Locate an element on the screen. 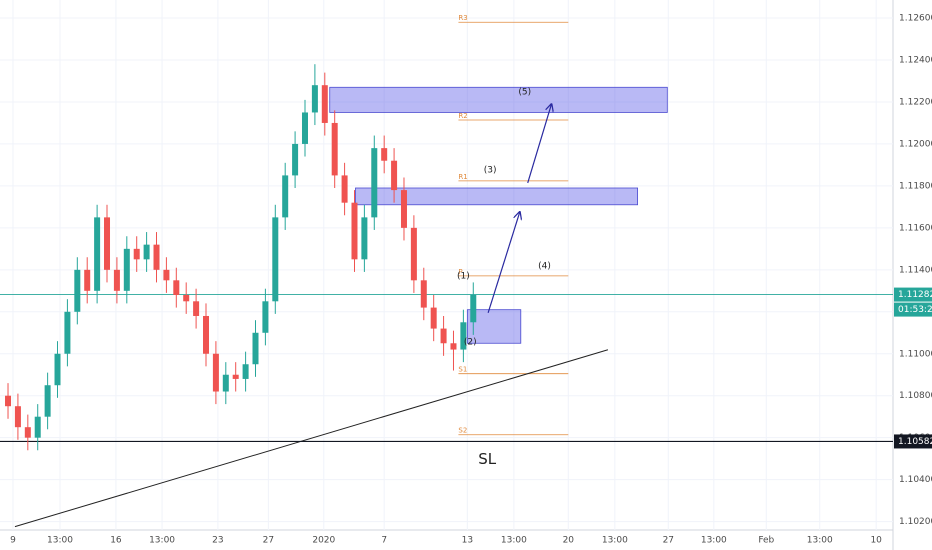 Image resolution: width=932 pixels, height=550 pixels. x-tick-label: 10 is located at coordinates (876, 541).